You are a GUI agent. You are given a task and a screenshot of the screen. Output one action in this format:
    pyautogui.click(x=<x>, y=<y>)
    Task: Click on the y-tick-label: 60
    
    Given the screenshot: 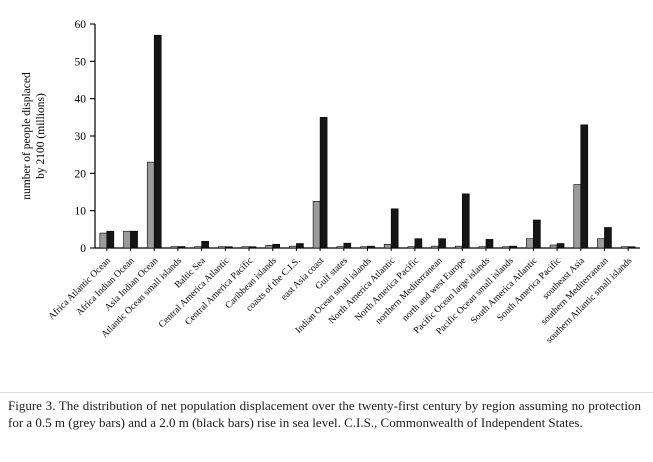 What is the action you would take?
    pyautogui.click(x=81, y=25)
    